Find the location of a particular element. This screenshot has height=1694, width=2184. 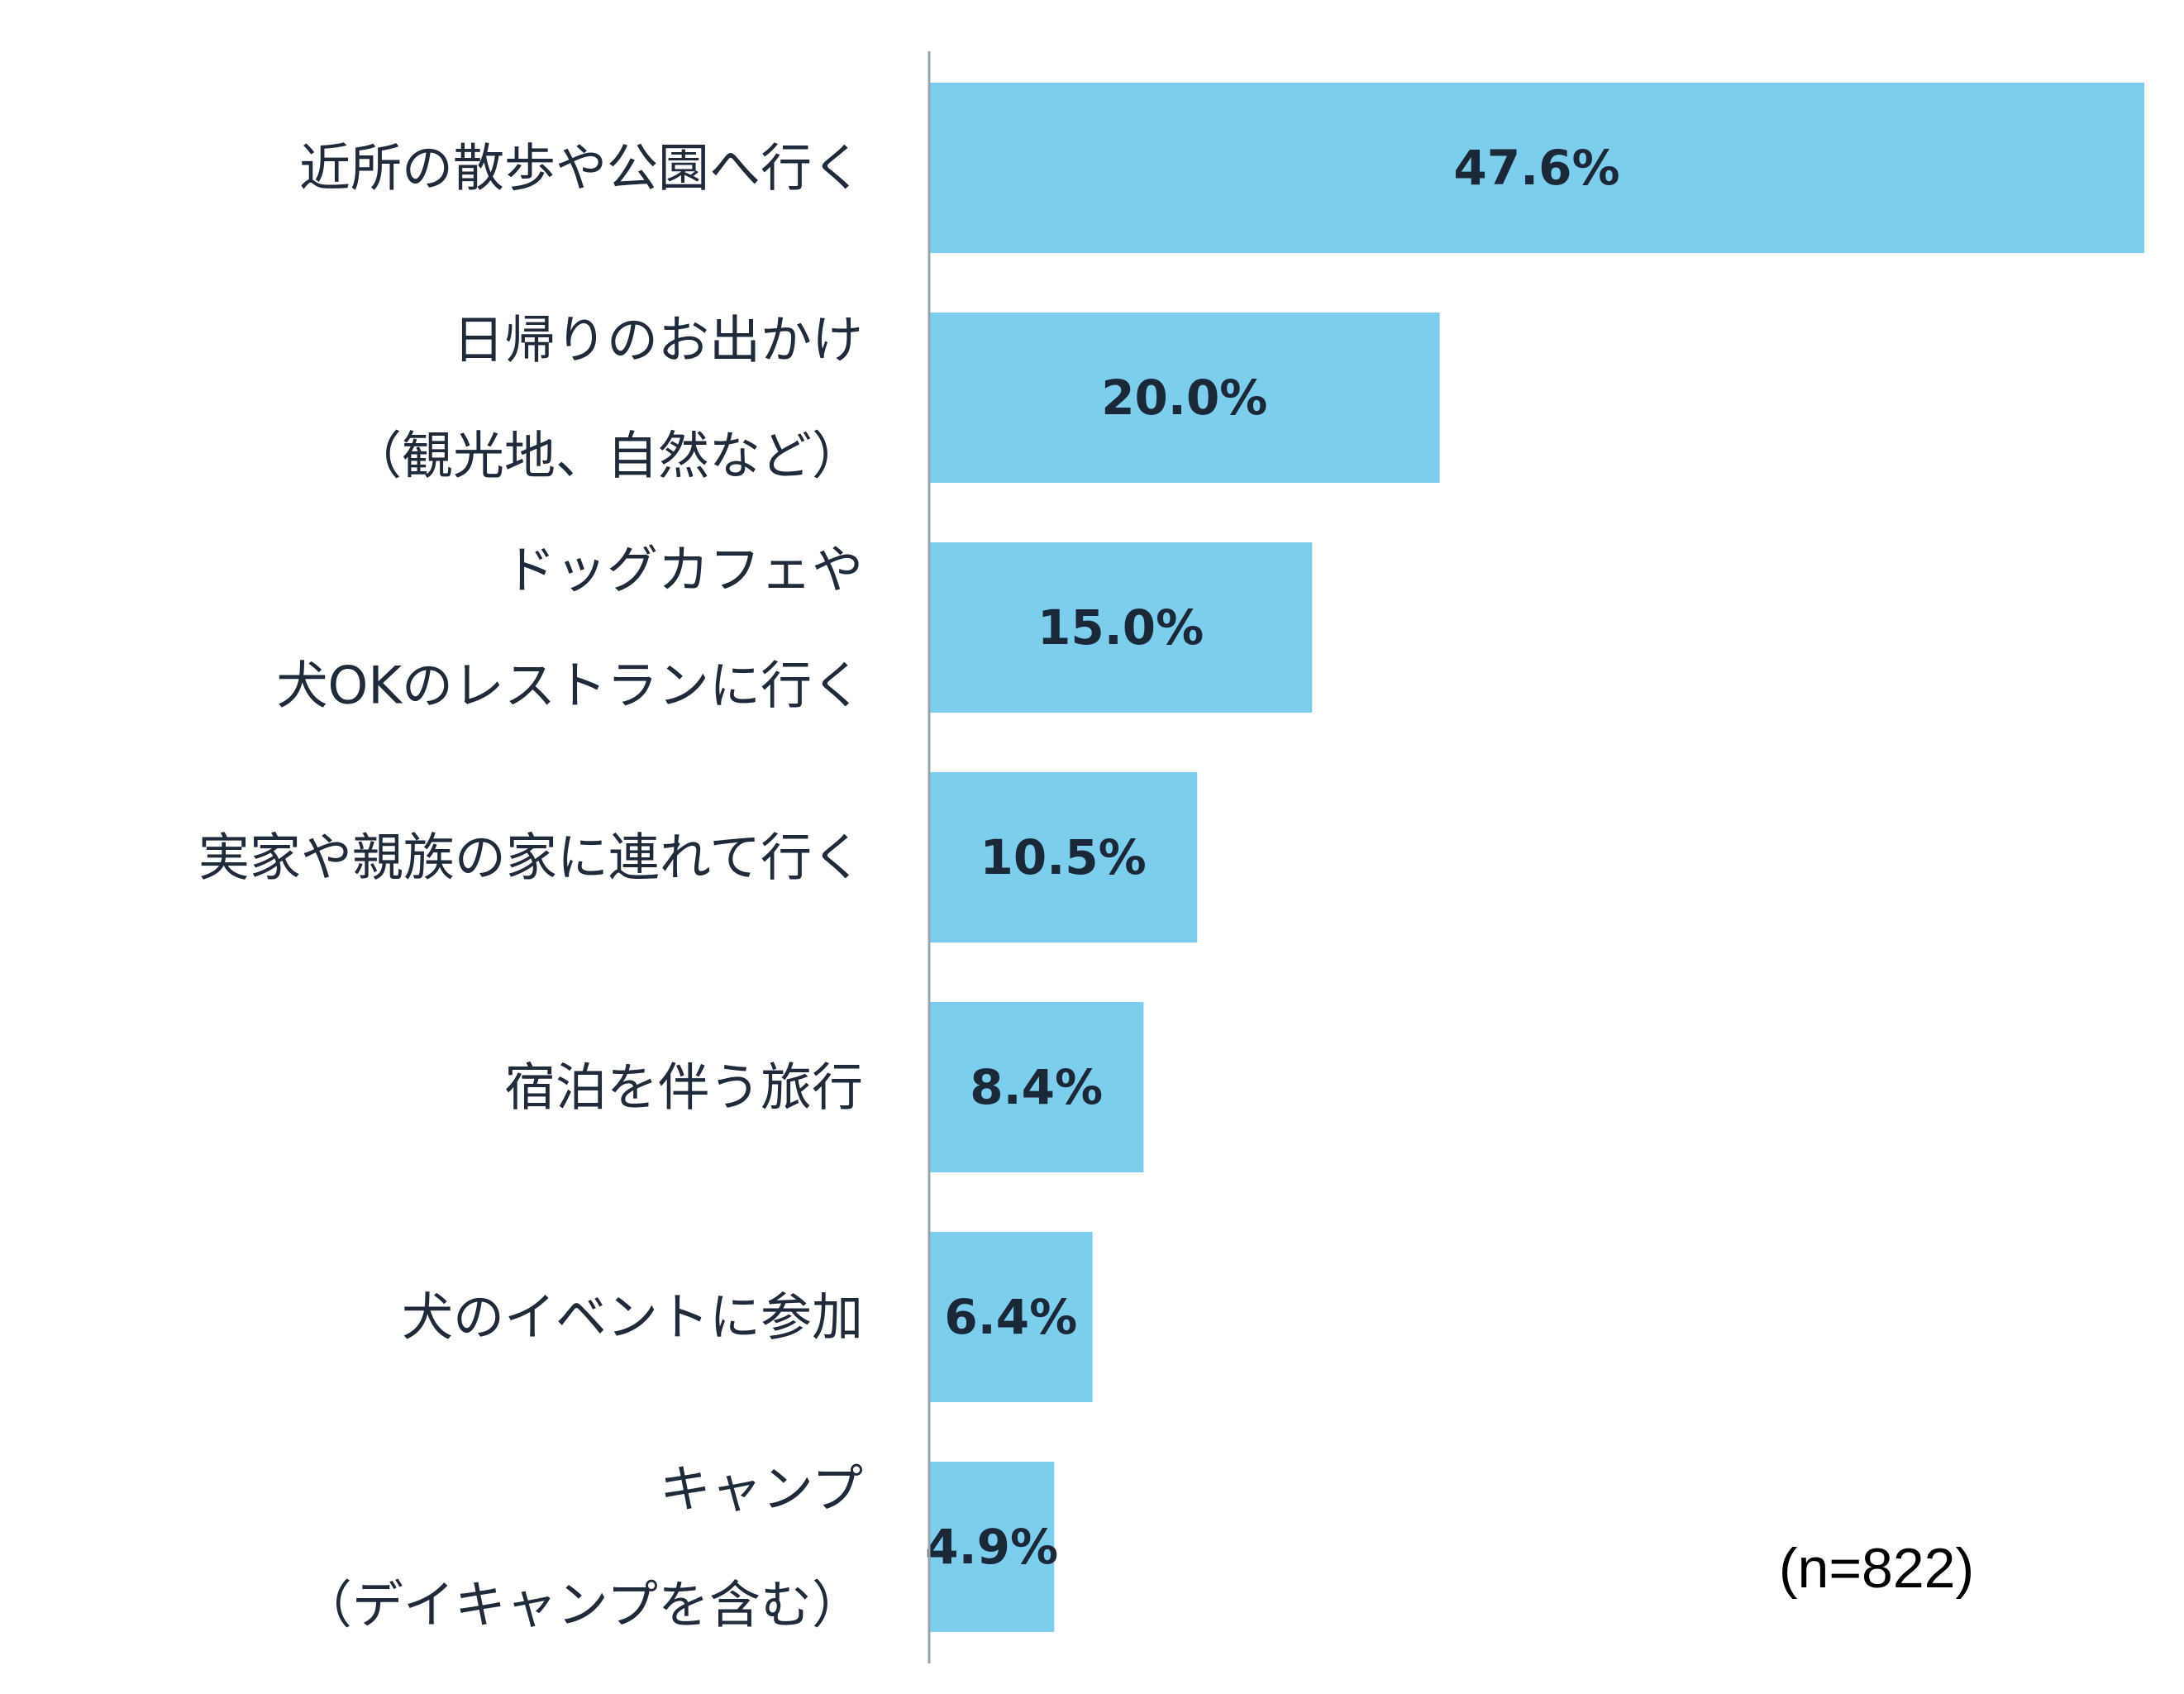

value-label-2: 15.0% is located at coordinates (1120, 627).